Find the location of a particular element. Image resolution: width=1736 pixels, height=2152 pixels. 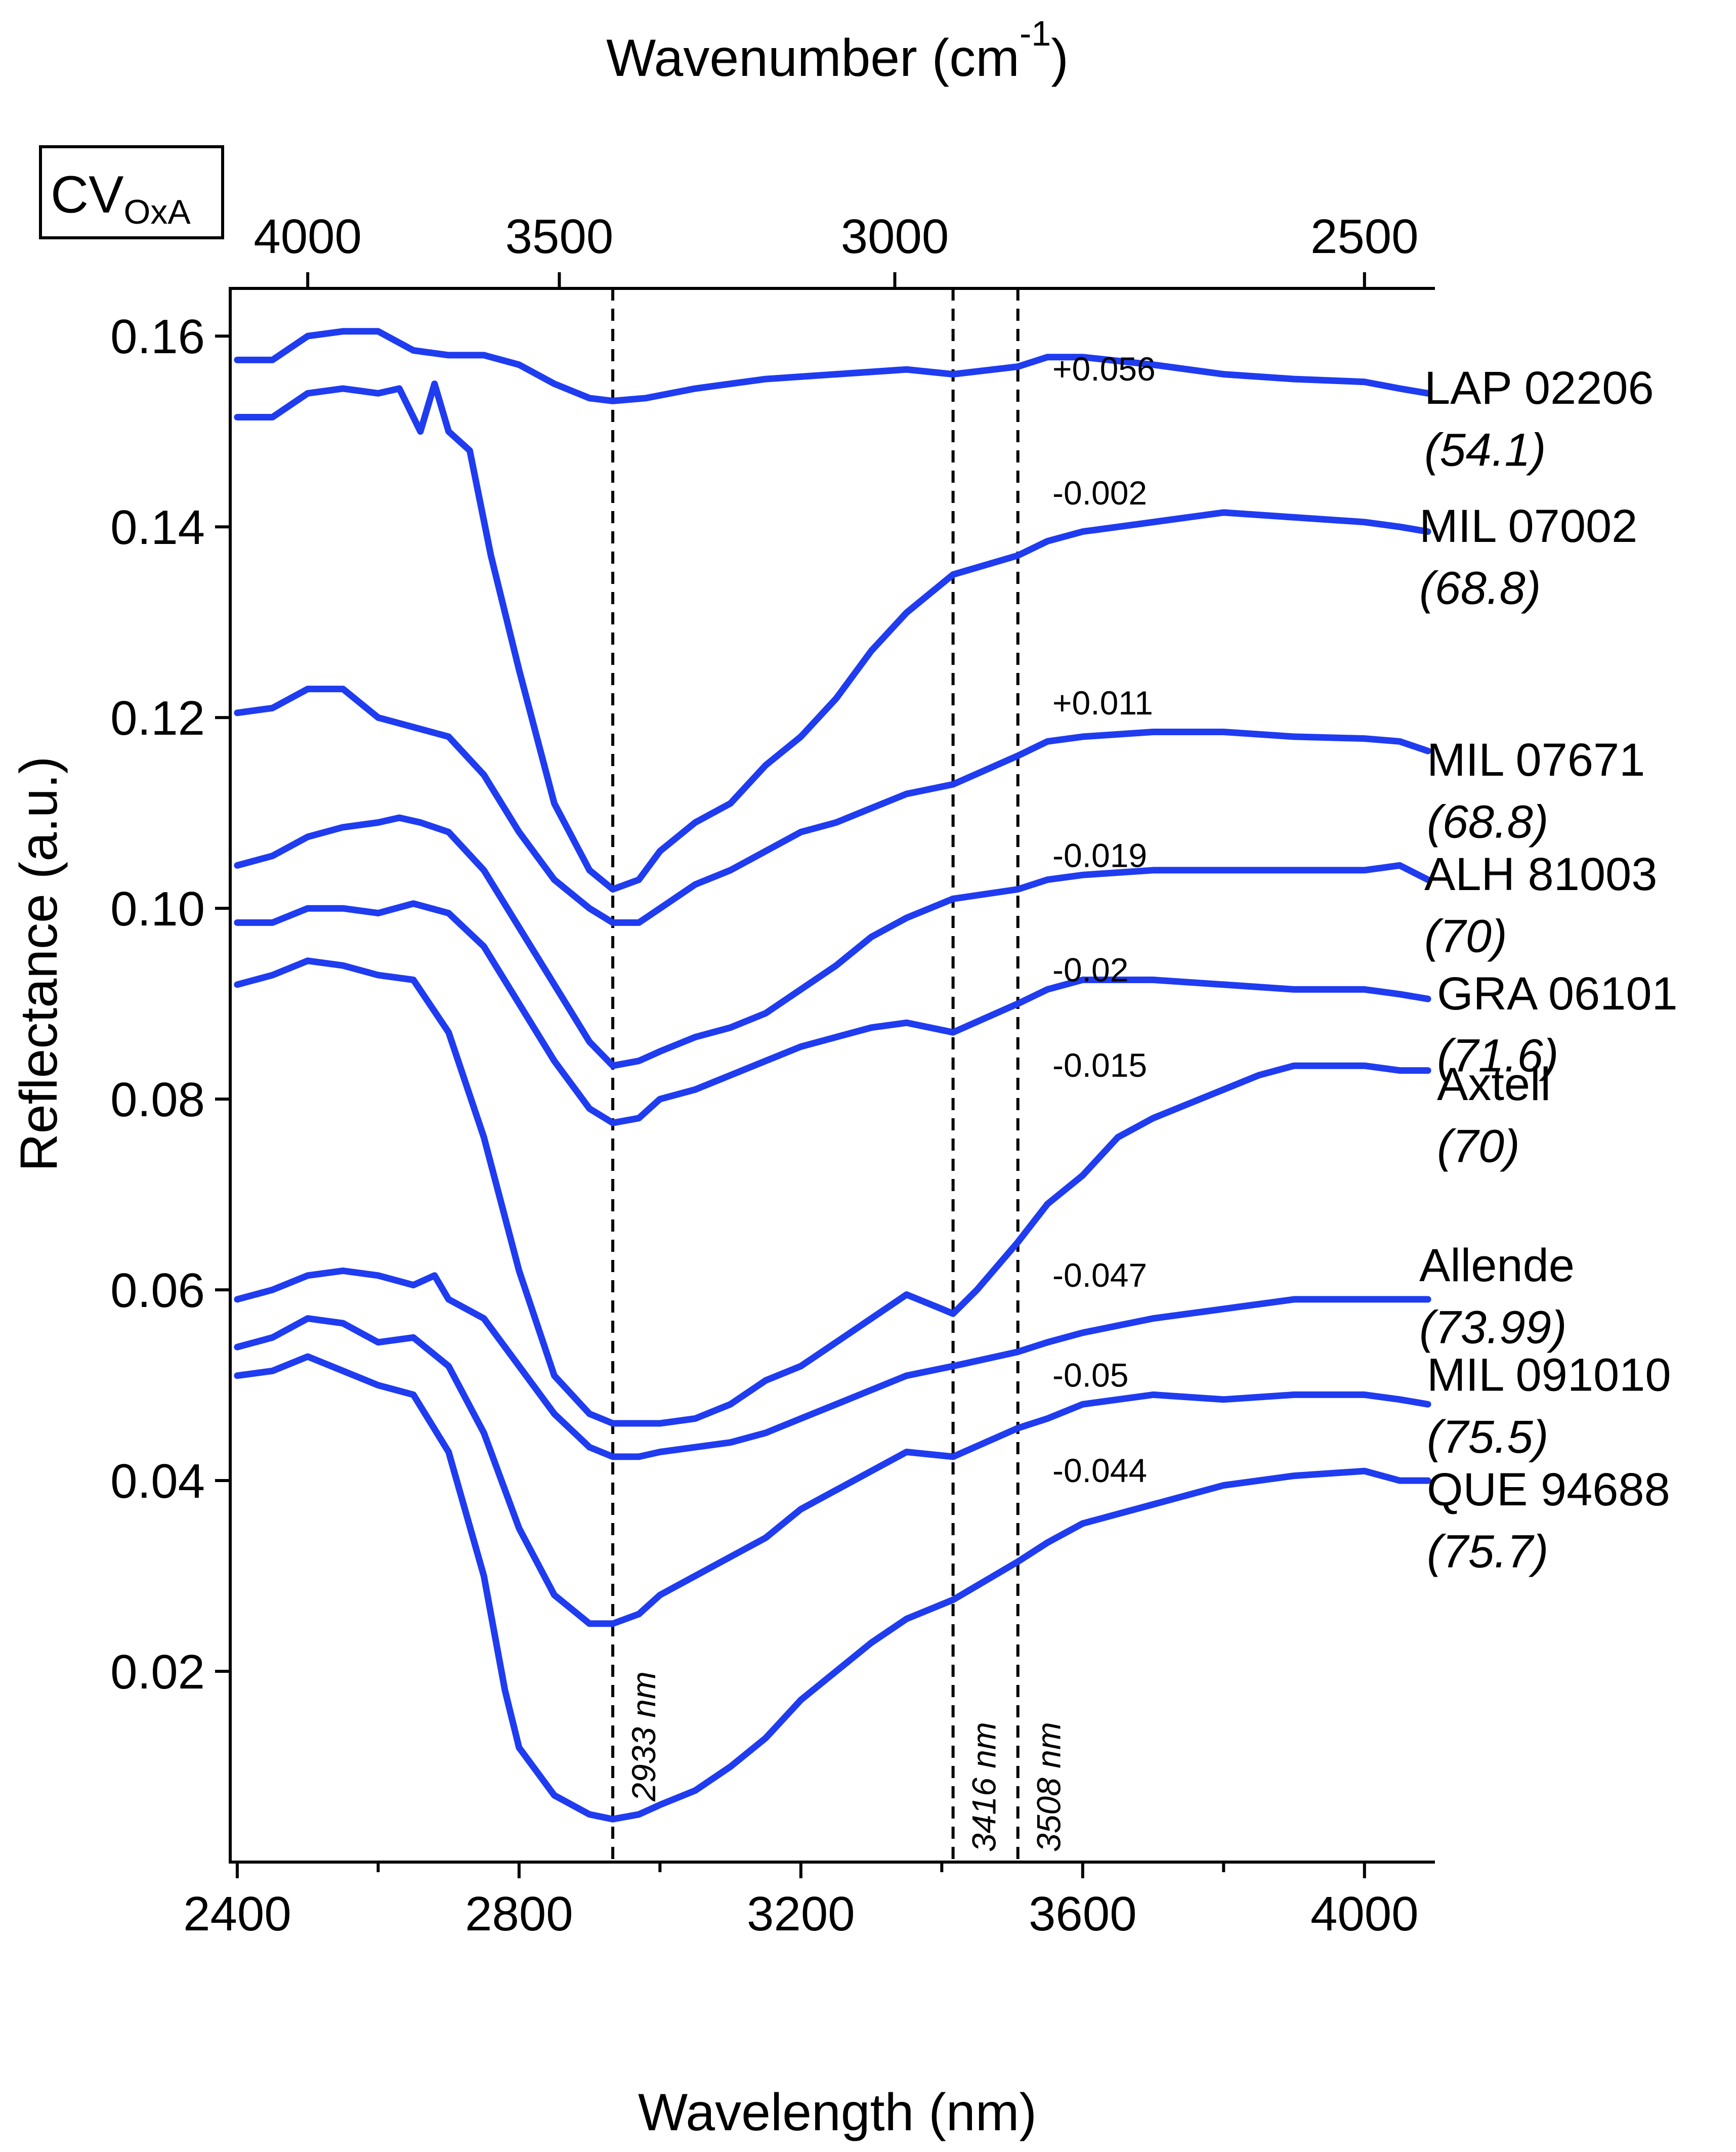

x-ticks: 2400 2800 3200 3600 4000 is located at coordinates (801, 1901).